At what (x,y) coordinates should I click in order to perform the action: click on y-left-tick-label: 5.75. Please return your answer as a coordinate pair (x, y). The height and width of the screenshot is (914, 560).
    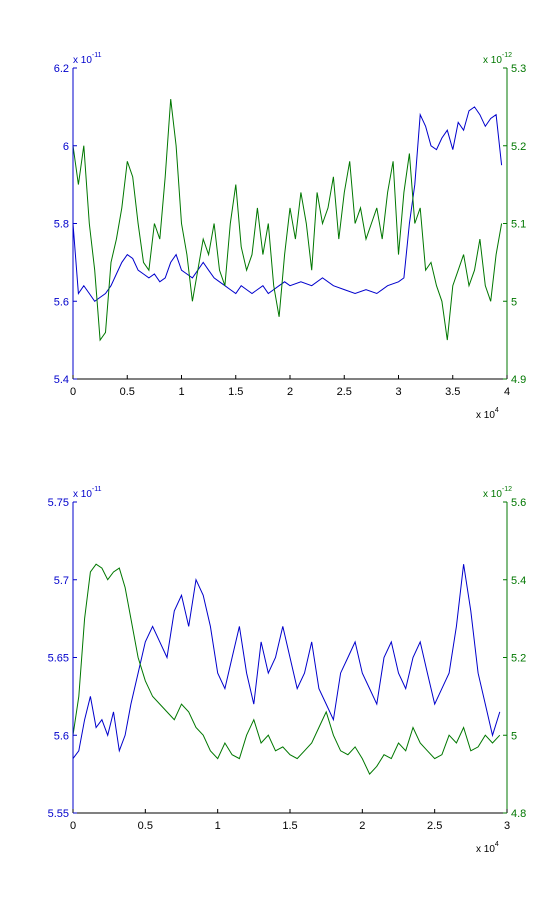
    Looking at the image, I should click on (58, 503).